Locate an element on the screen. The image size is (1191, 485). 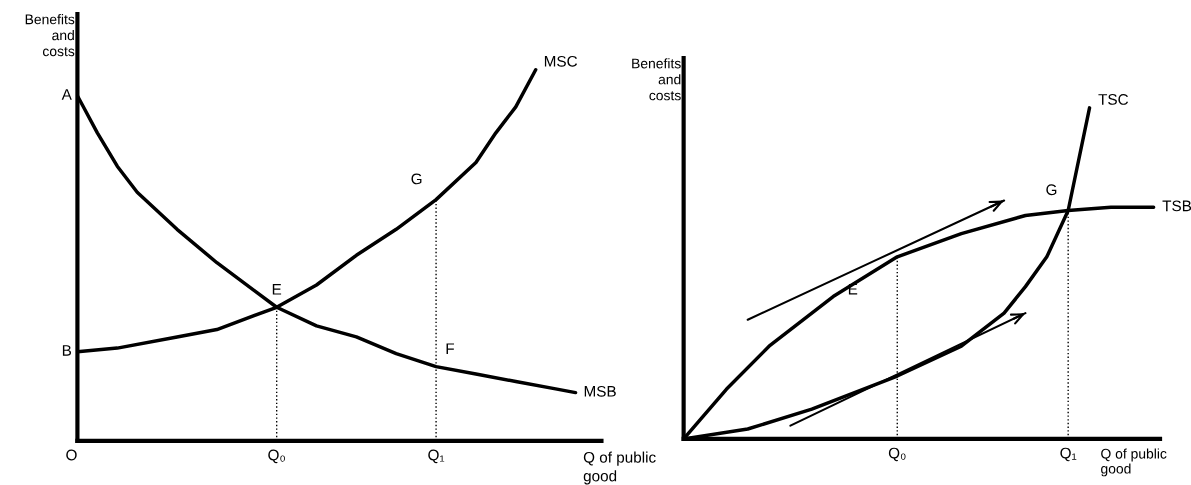
annotation: A is located at coordinates (66, 94).